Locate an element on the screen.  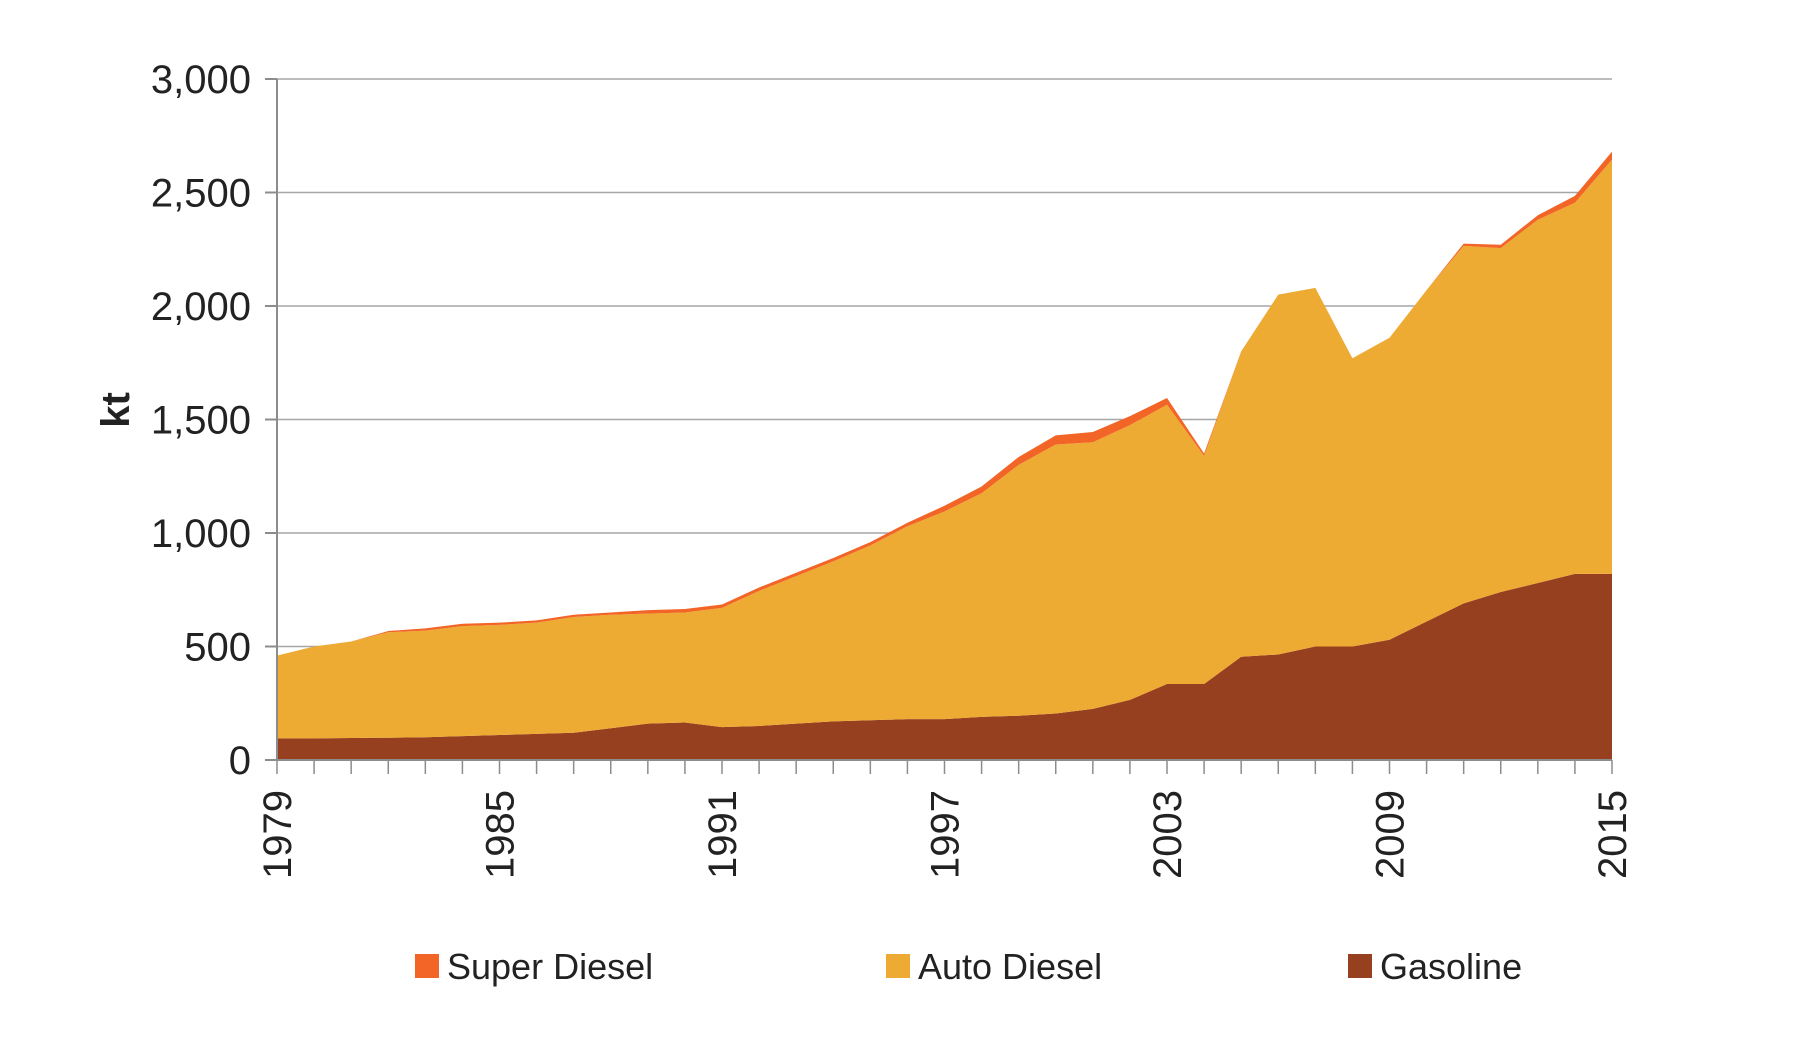
y-tick-label-0: 0 is located at coordinates (240, 761).